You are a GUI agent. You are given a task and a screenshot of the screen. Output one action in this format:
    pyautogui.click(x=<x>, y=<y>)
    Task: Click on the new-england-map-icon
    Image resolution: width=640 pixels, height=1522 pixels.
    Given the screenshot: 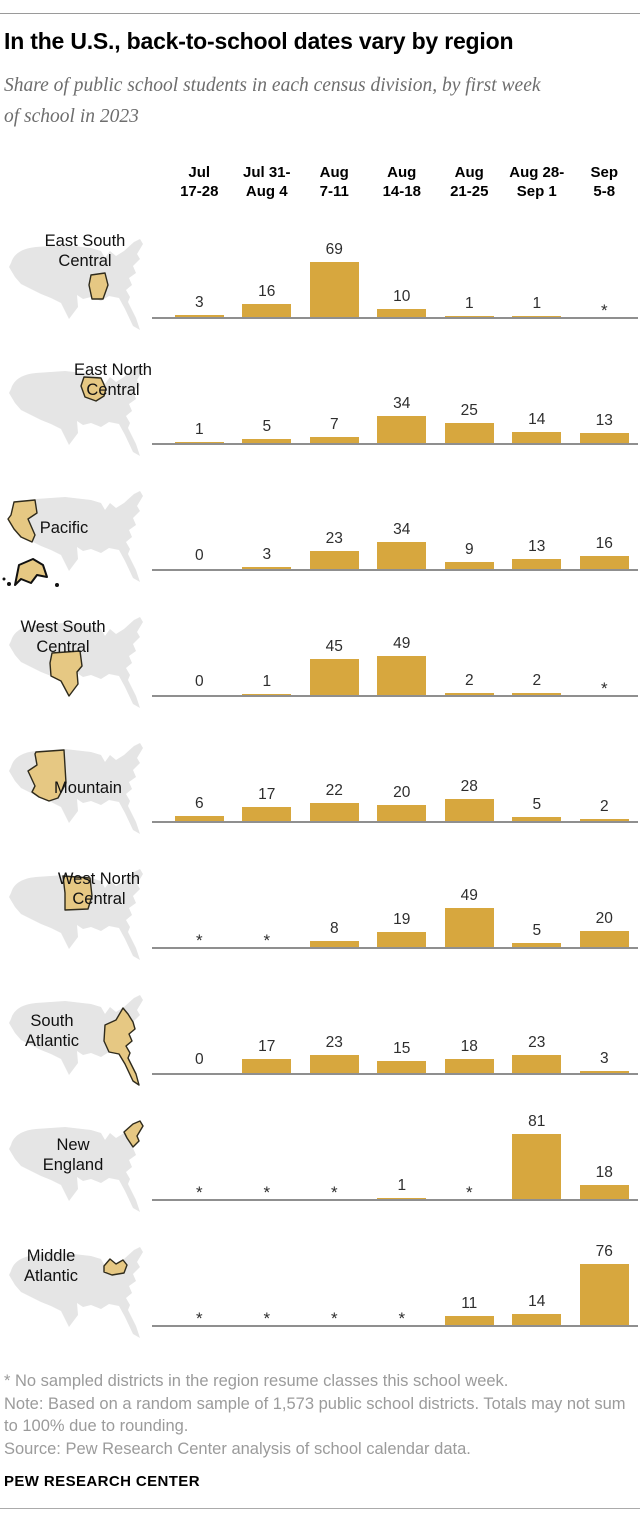 What is the action you would take?
    pyautogui.click(x=76, y=1166)
    